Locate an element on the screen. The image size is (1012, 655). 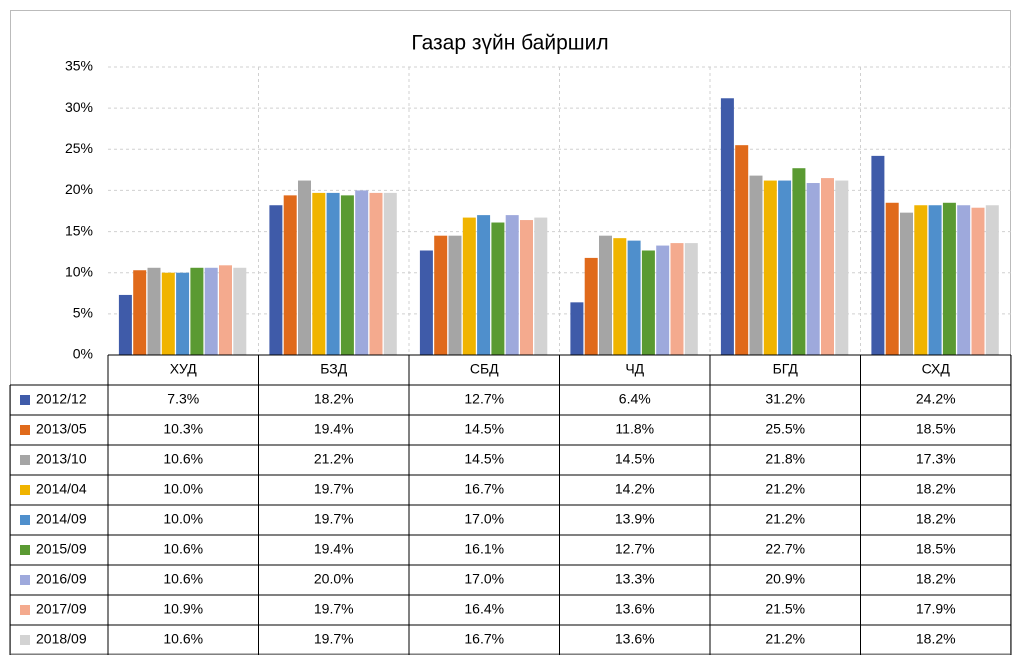
x-tick-label: СБД is located at coordinates (484, 369).